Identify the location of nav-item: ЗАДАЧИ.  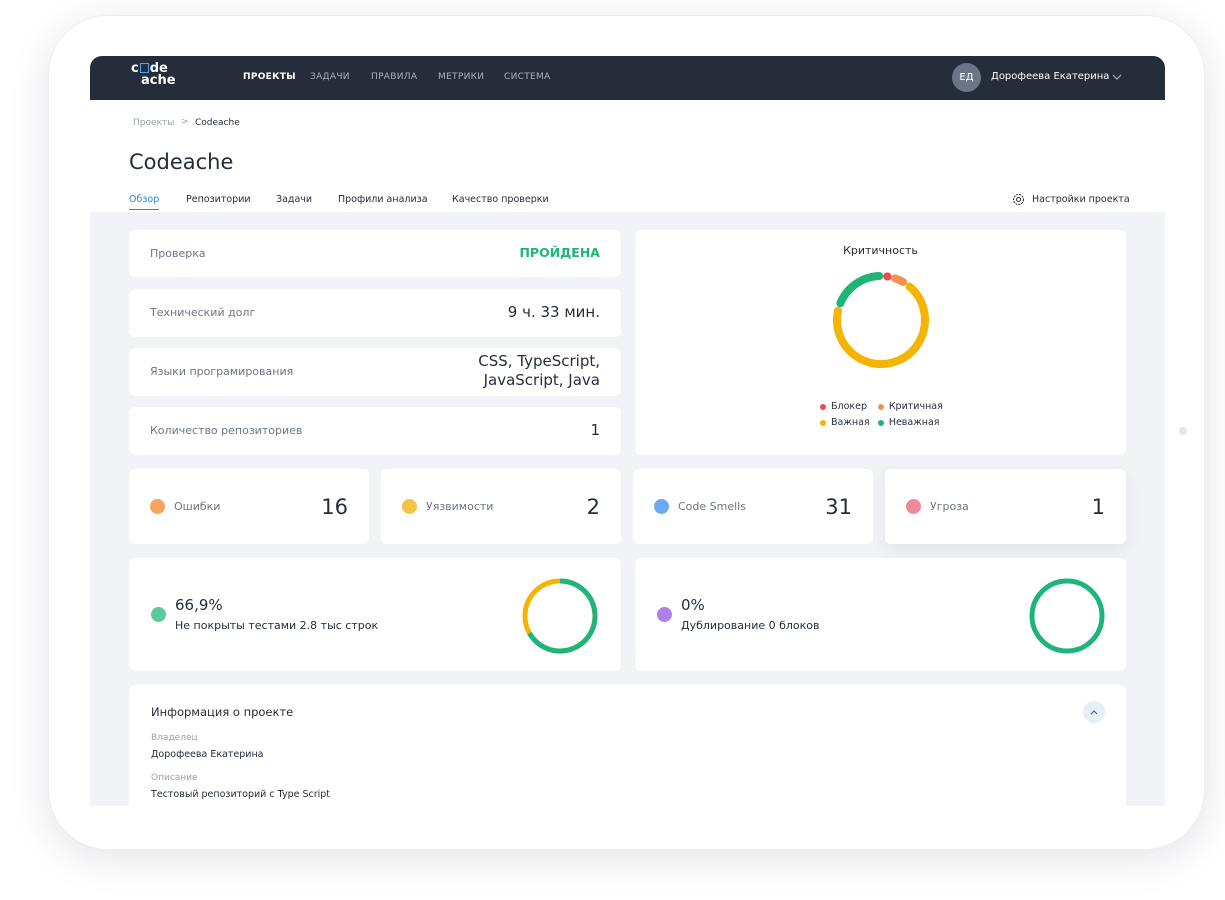
(330, 77).